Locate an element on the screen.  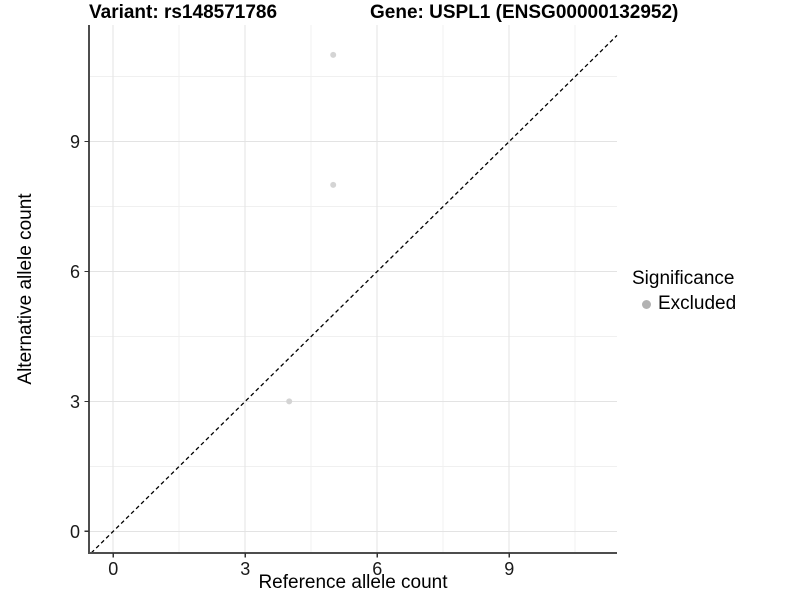
y-tick-label: 0 is located at coordinates (75, 532).